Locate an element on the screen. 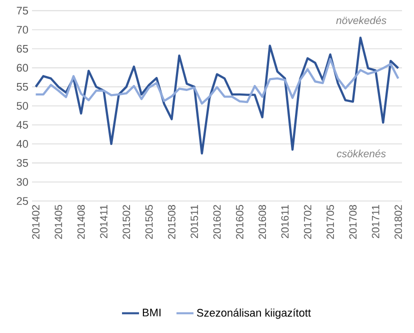 This screenshot has height=333, width=414. y-tick-label: 40 is located at coordinates (22, 144).